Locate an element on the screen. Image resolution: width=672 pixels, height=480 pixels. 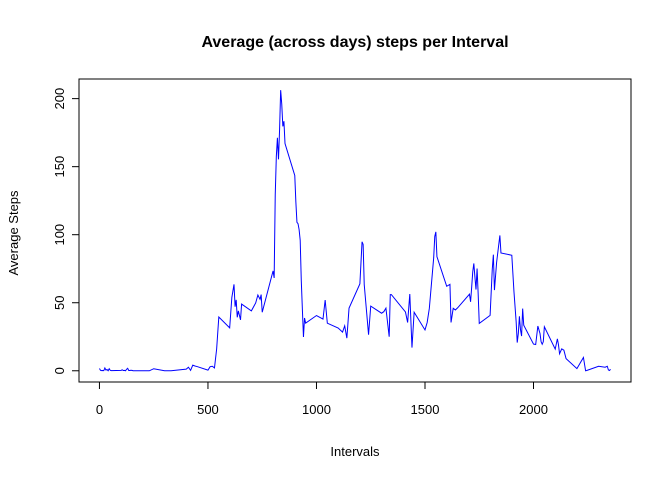
y-tick-label: 200 is located at coordinates (59, 99).